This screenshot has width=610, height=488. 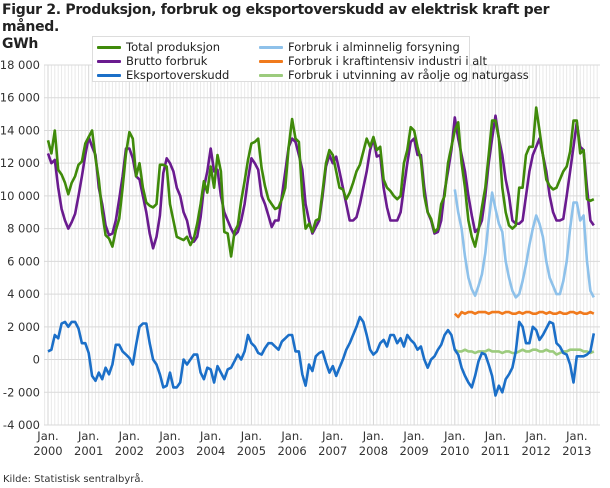 I want to click on y-tick-label: 8 000, so click(x=23, y=229).